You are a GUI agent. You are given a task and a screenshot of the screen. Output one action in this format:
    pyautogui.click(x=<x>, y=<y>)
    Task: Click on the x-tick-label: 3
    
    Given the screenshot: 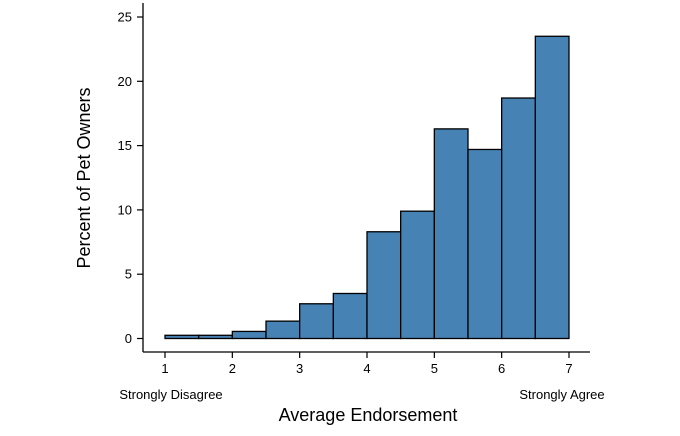 What is the action you would take?
    pyautogui.click(x=299, y=368)
    